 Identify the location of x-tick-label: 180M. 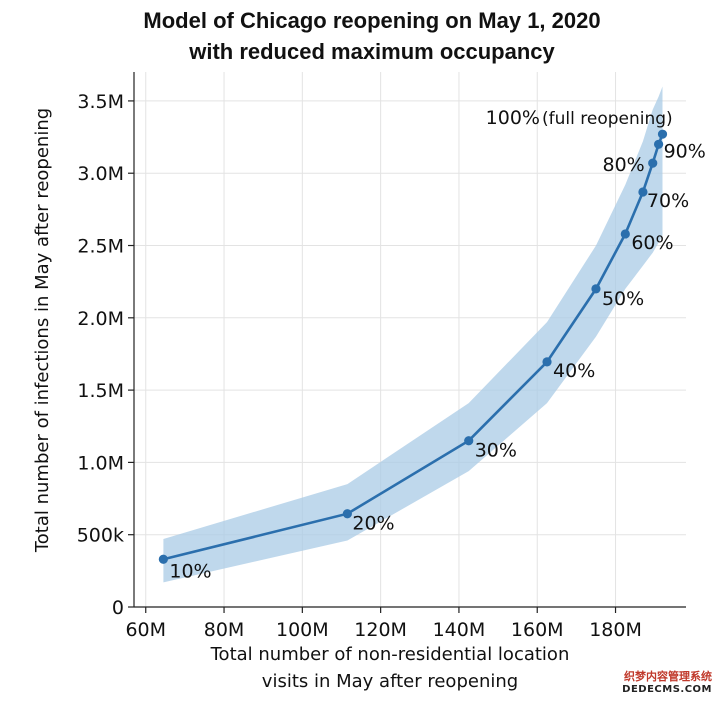
(615, 630).